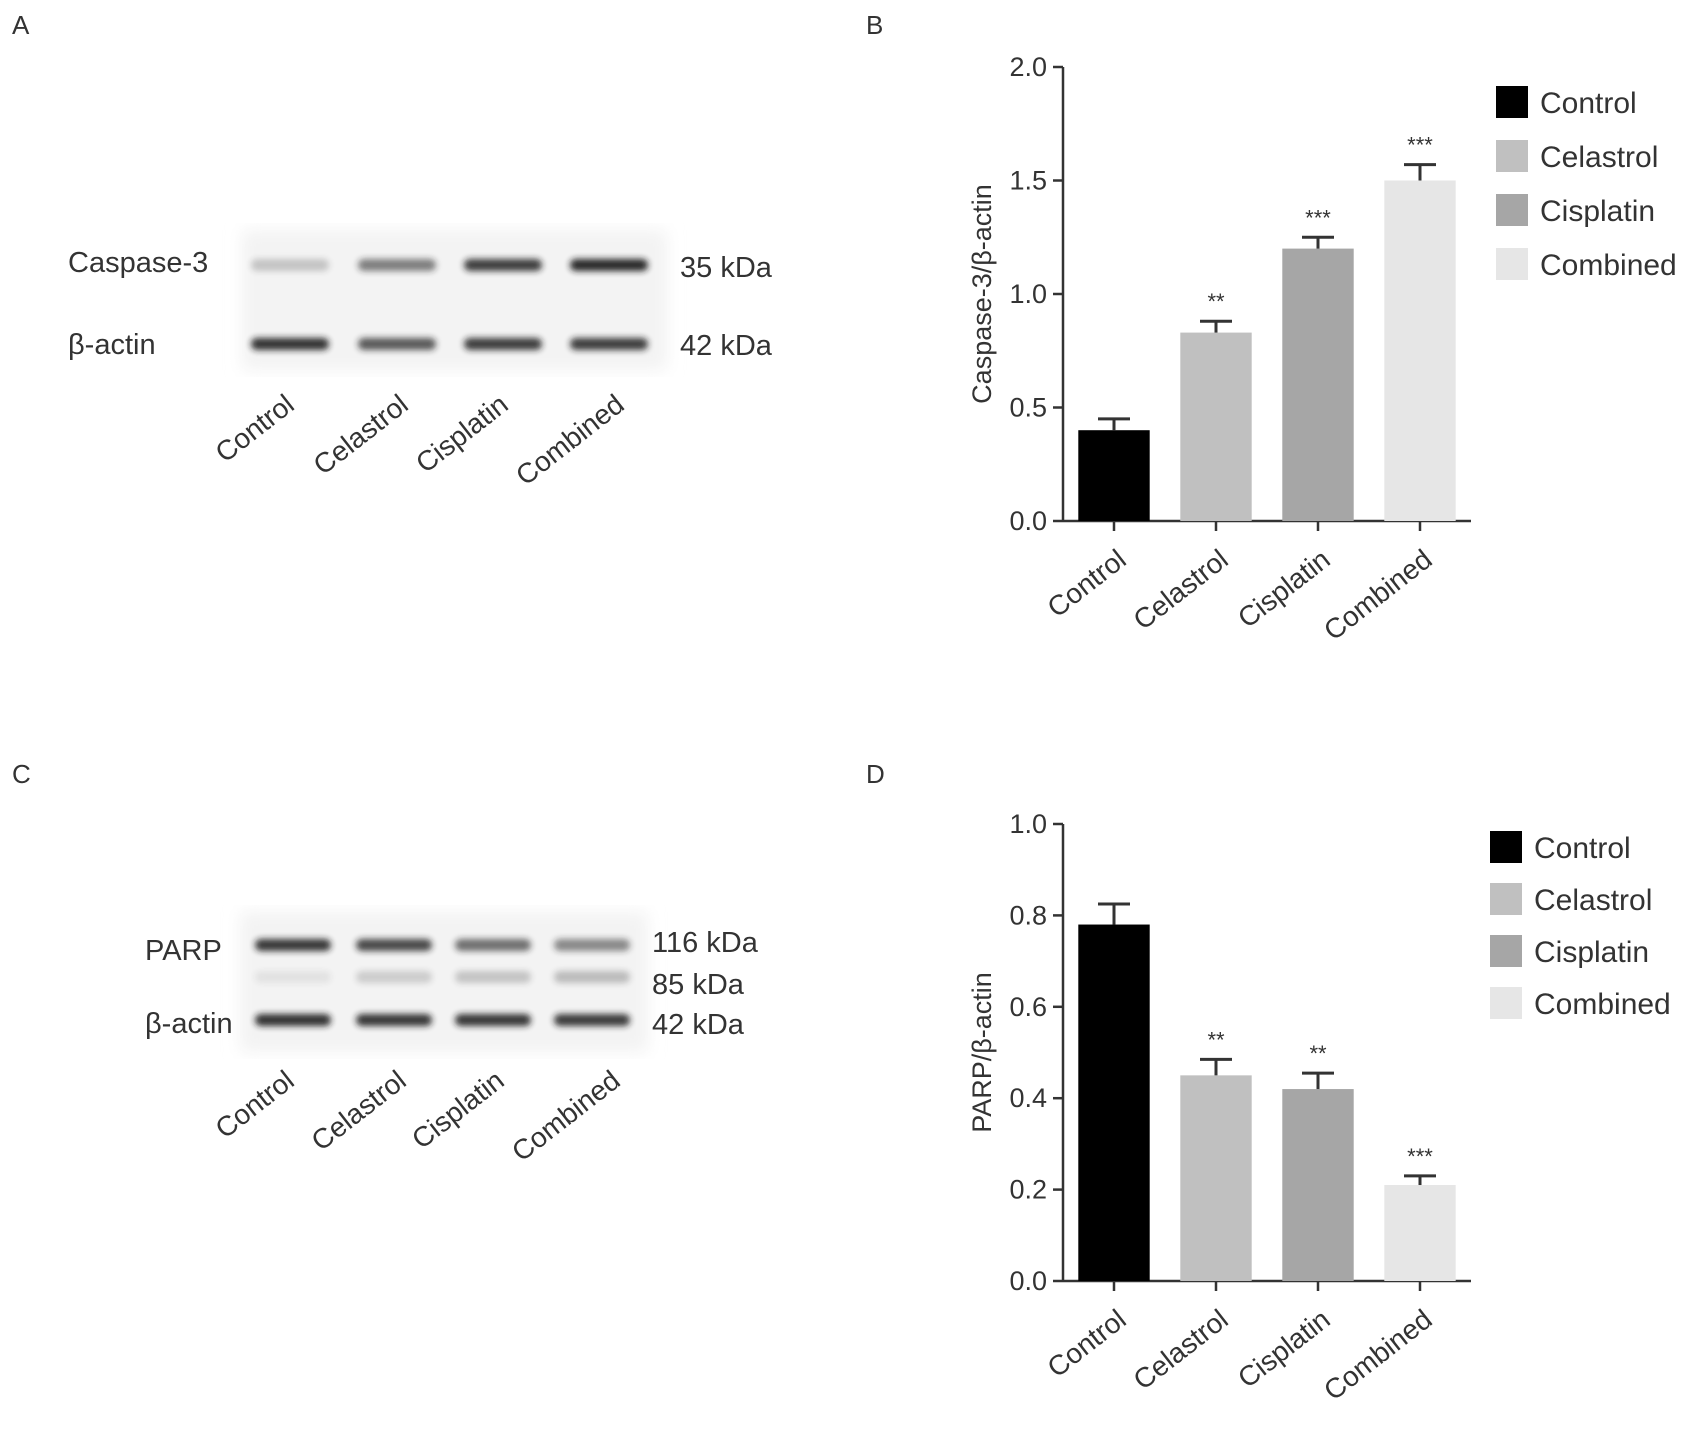 The height and width of the screenshot is (1431, 1698). I want to click on panel-letter-b: B, so click(874, 25).